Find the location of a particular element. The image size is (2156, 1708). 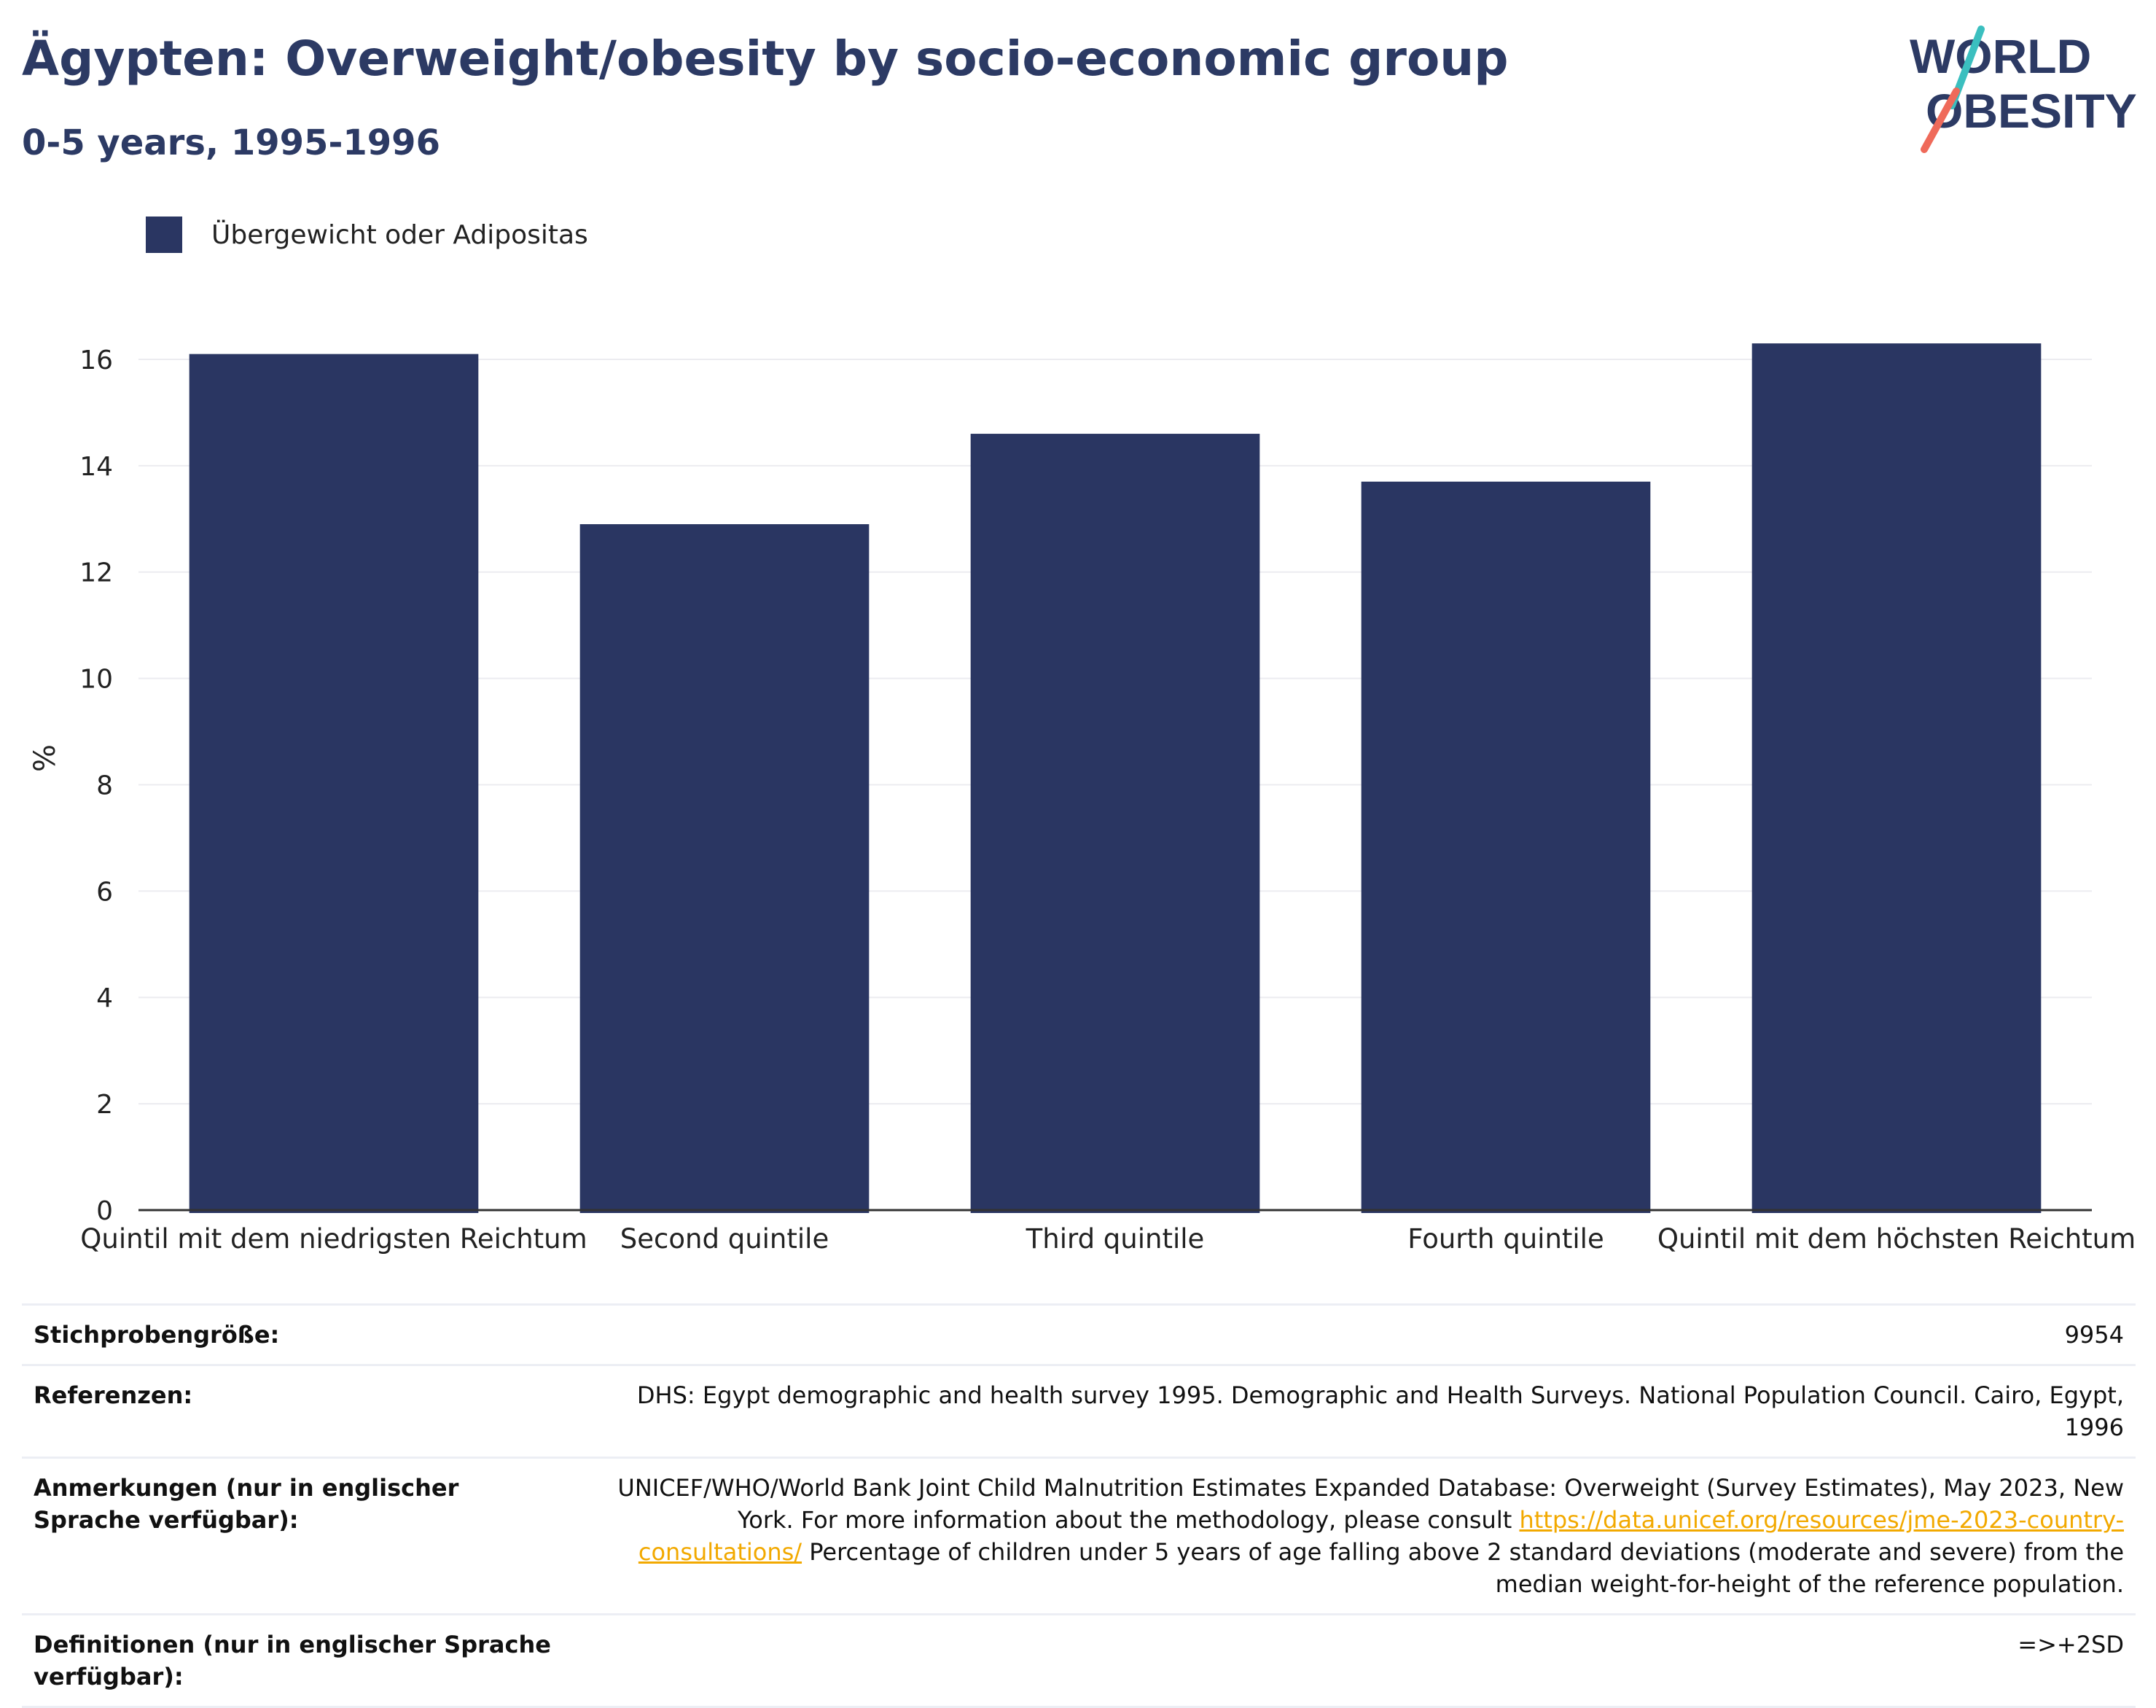

y-tick-label: 4 is located at coordinates (104, 998).